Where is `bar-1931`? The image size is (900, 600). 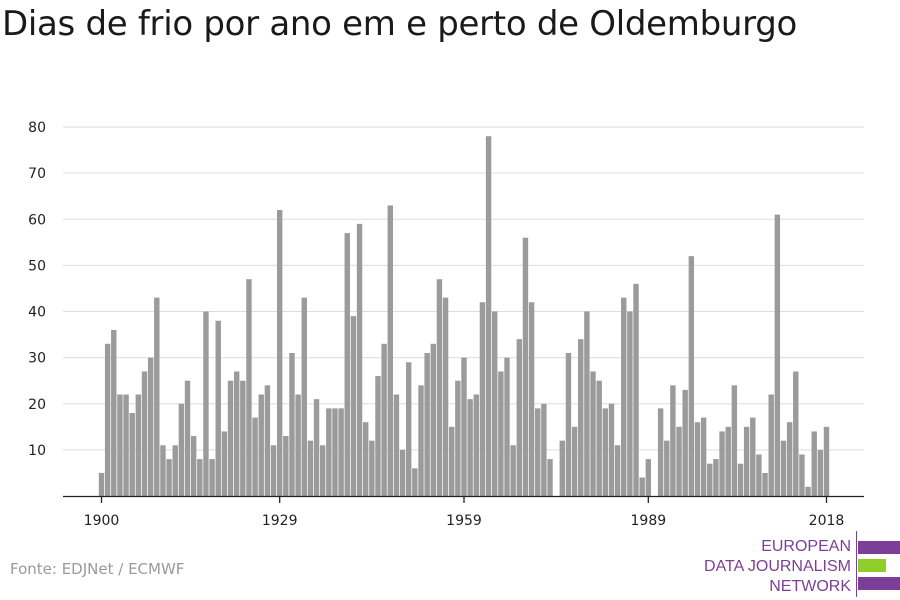 bar-1931 is located at coordinates (292, 424).